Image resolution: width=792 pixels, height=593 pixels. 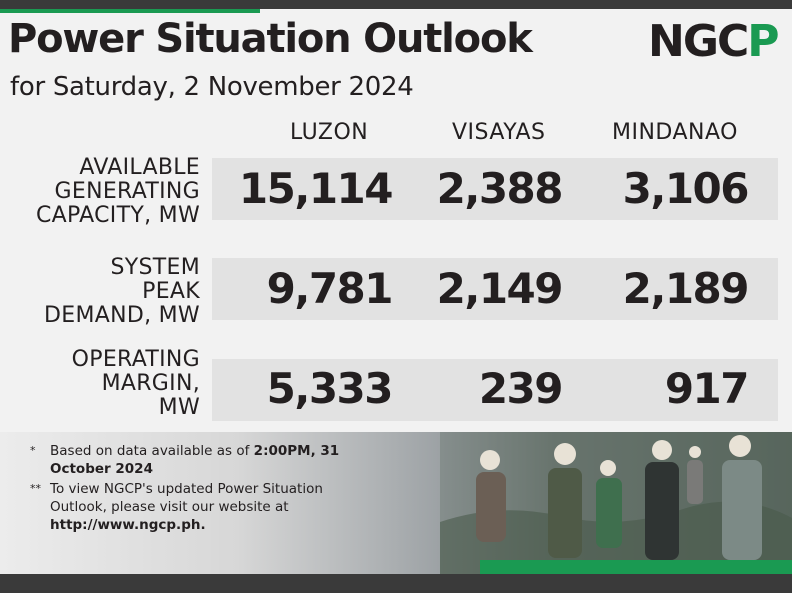 What do you see at coordinates (316, 188) in the screenshot?
I see `value-capacity-luzon: 15,114` at bounding box center [316, 188].